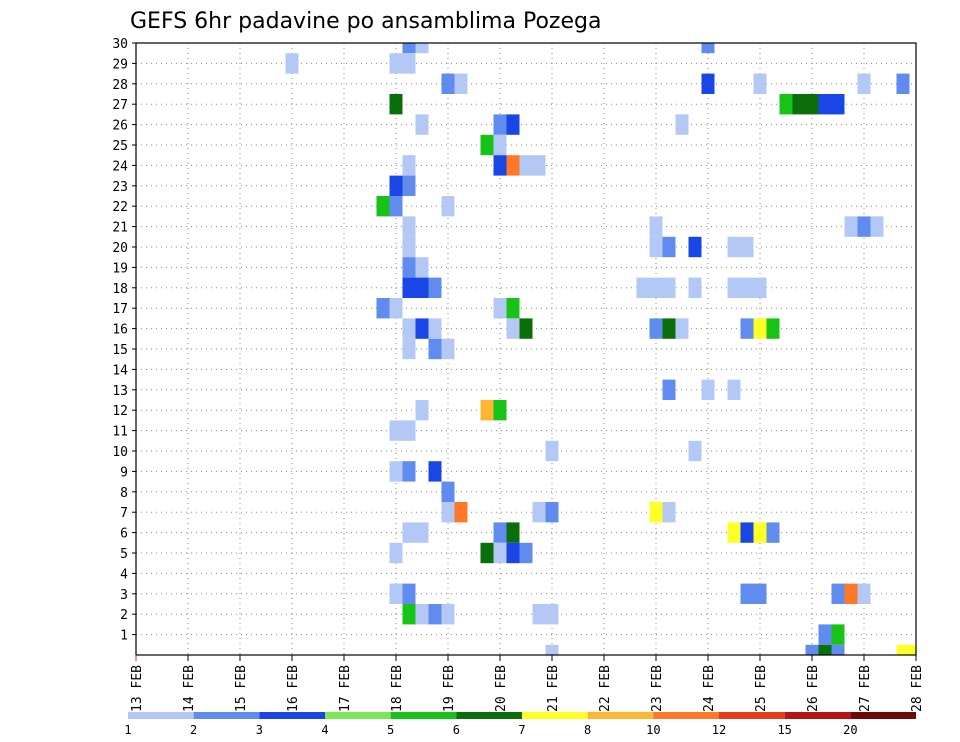 The width and height of the screenshot is (960, 742). What do you see at coordinates (850, 730) in the screenshot?
I see `colorbar-label: 20` at bounding box center [850, 730].